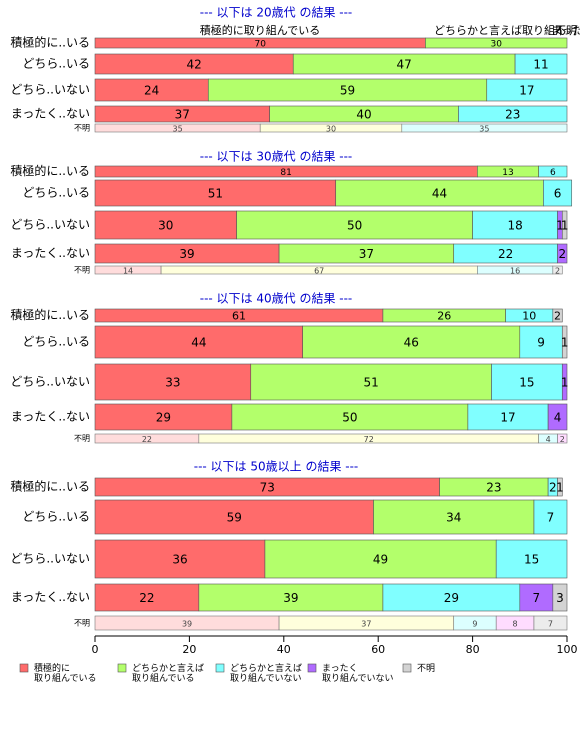 Image resolution: width=580 pixels, height=747 pixels. What do you see at coordinates (266, 673) in the screenshot?
I see `legend-label: どちらかと言えば取り組んでいない` at bounding box center [266, 673].